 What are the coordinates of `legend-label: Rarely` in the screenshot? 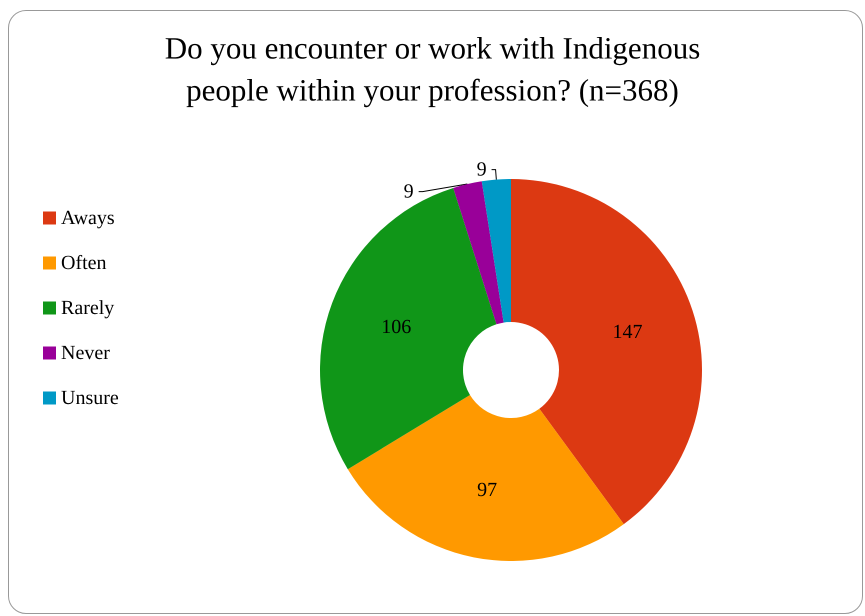 It's located at (87, 308).